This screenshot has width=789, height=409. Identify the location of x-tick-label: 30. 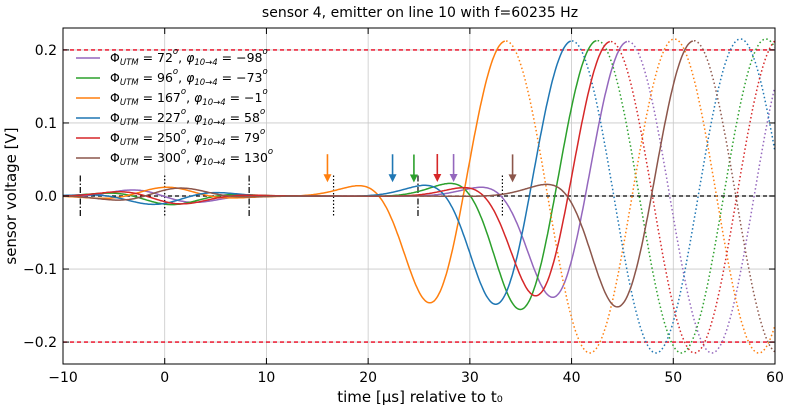
(470, 378).